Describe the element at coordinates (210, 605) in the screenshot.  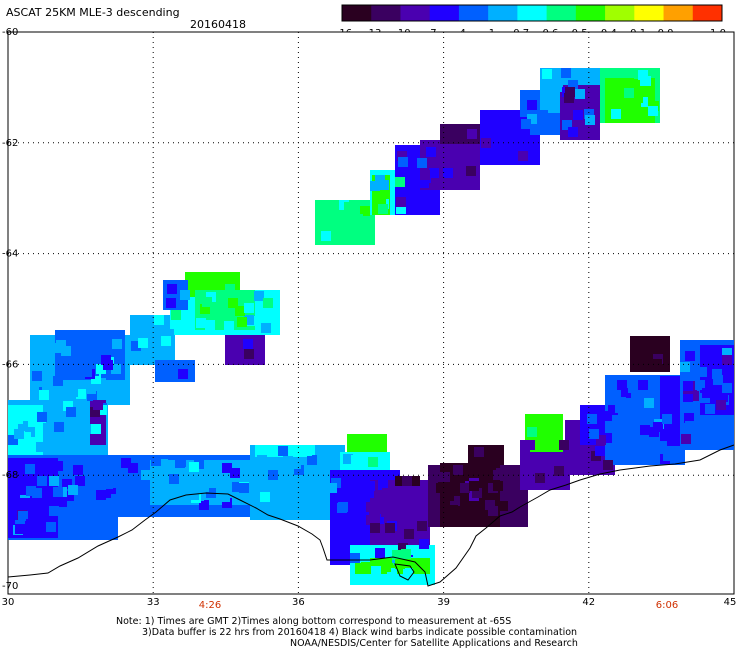
I see `time-label: 4:26` at that location.